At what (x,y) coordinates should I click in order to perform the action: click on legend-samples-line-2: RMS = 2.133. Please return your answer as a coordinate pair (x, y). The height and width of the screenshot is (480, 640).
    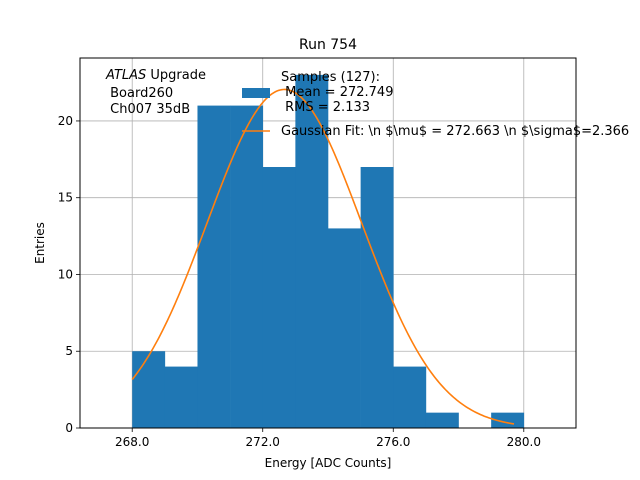
    Looking at the image, I should click on (325, 107).